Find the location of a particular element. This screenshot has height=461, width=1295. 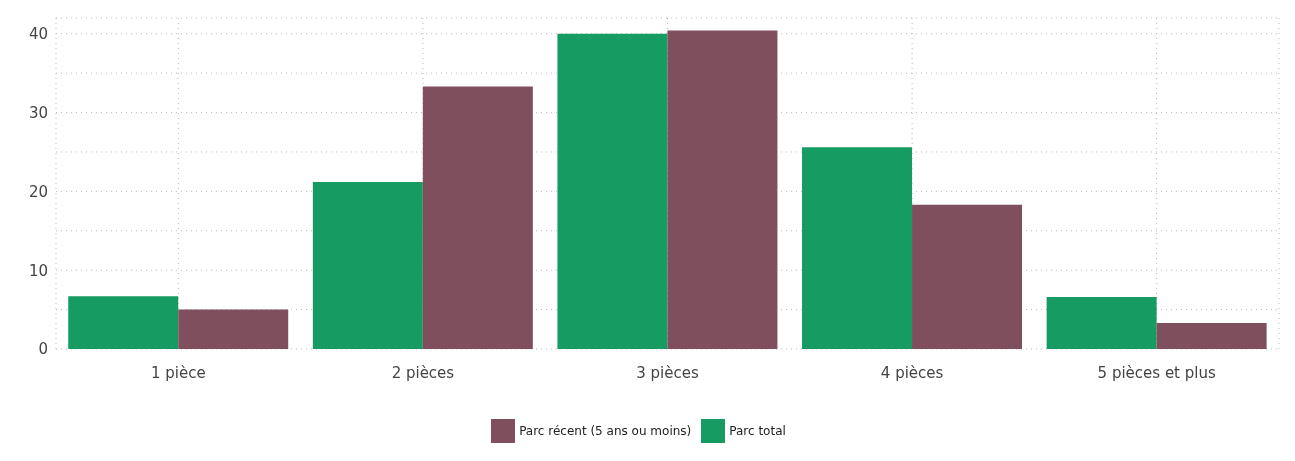

legend-label: Parc récent (5 ans ou moins) is located at coordinates (605, 430).